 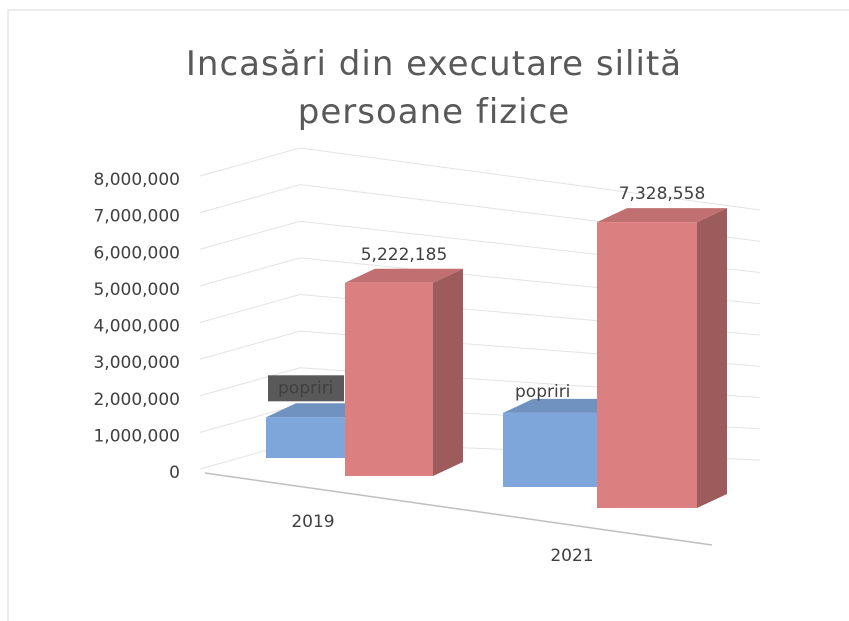 What do you see at coordinates (136, 363) in the screenshot?
I see `y-tick-label: 3,000,000` at bounding box center [136, 363].